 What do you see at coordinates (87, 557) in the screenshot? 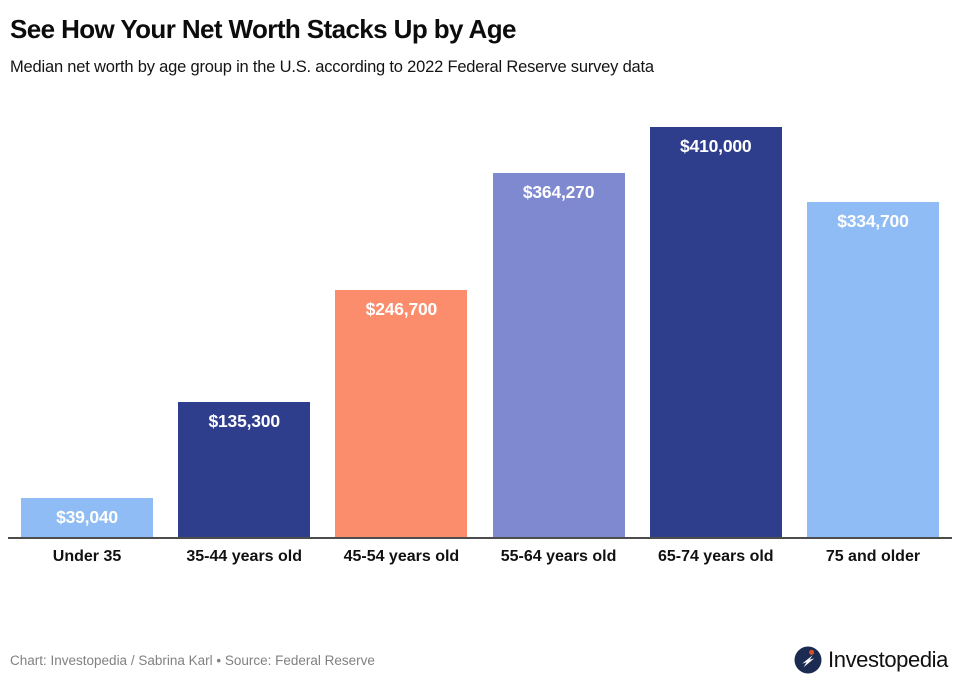
I see `x-axis-label: Under 35` at bounding box center [87, 557].